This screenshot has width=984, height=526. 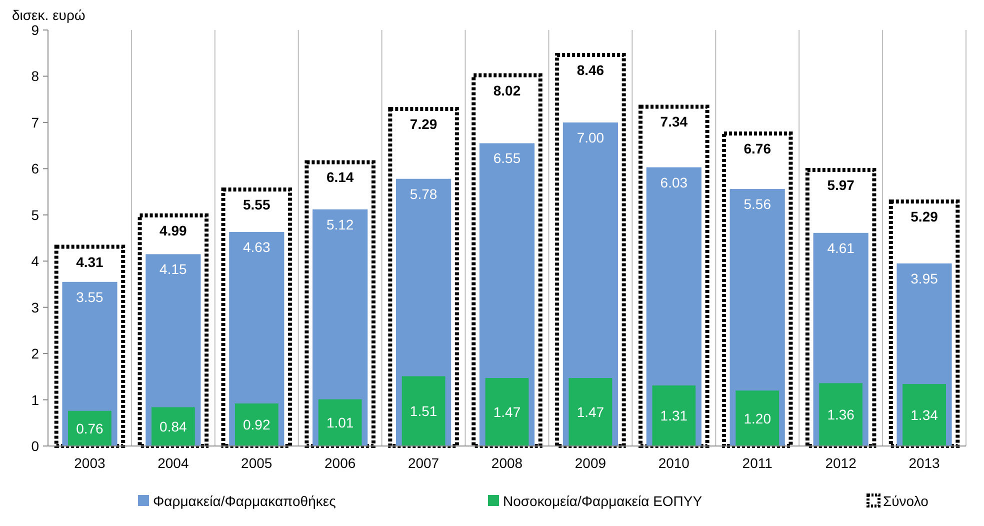 What do you see at coordinates (757, 463) in the screenshot?
I see `x-tick-label: 2011` at bounding box center [757, 463].